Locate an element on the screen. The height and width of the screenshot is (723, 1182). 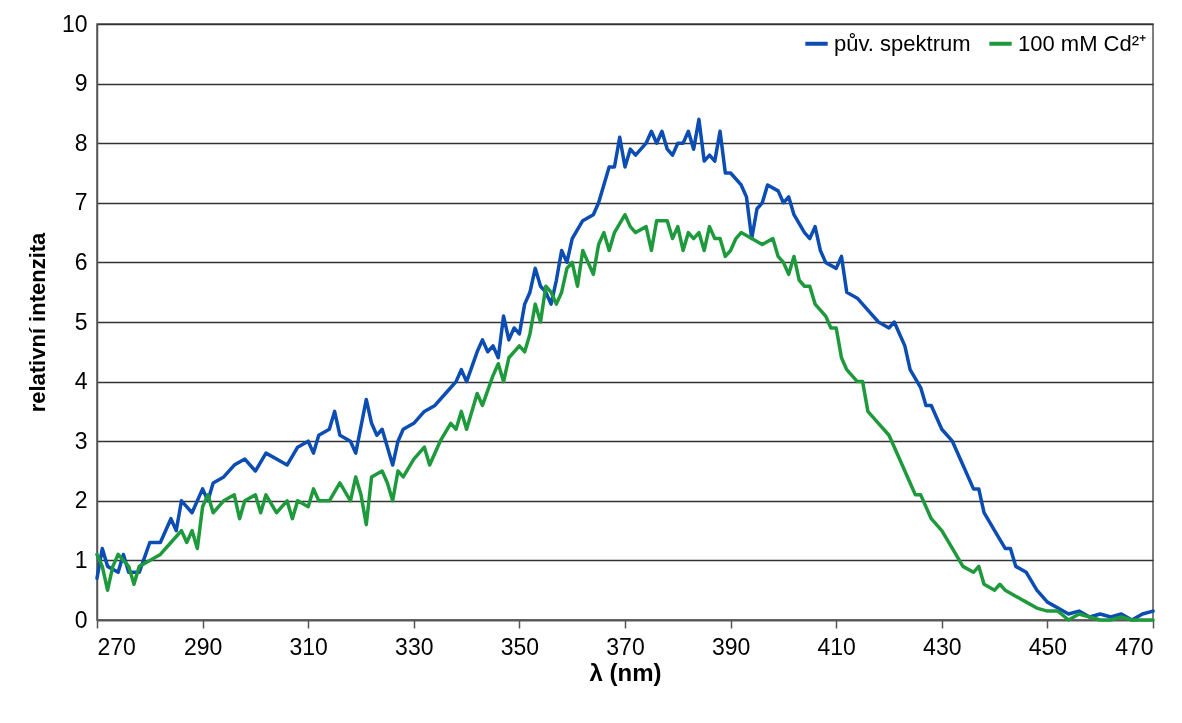
y-tick-label: 1 is located at coordinates (81, 559).